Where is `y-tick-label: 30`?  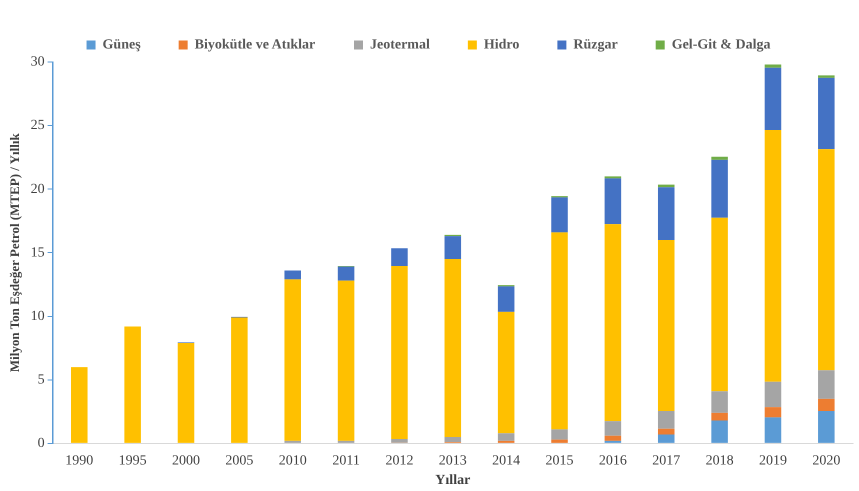 y-tick-label: 30 is located at coordinates (37, 62).